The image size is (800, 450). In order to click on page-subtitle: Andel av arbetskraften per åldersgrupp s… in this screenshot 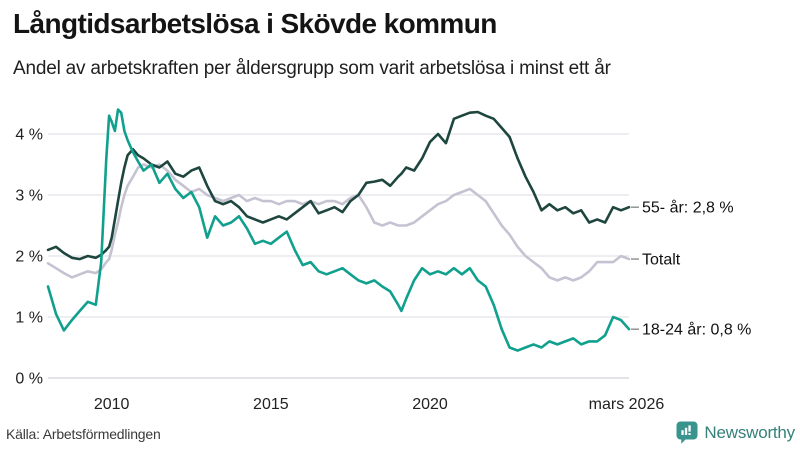, I will do `click(312, 68)`.